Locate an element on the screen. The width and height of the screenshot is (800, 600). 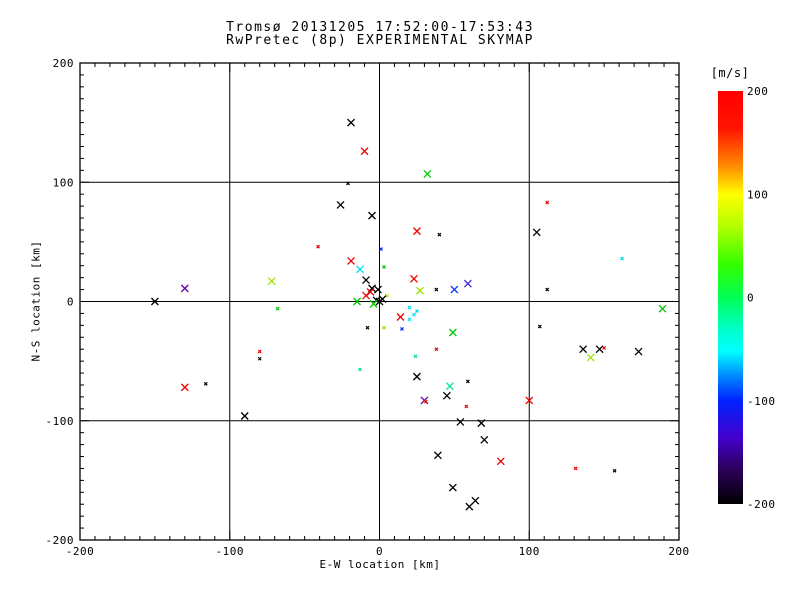
plot-title: Tromsø 20131205 17:52:00-17:53:43 is located at coordinates (380, 27).